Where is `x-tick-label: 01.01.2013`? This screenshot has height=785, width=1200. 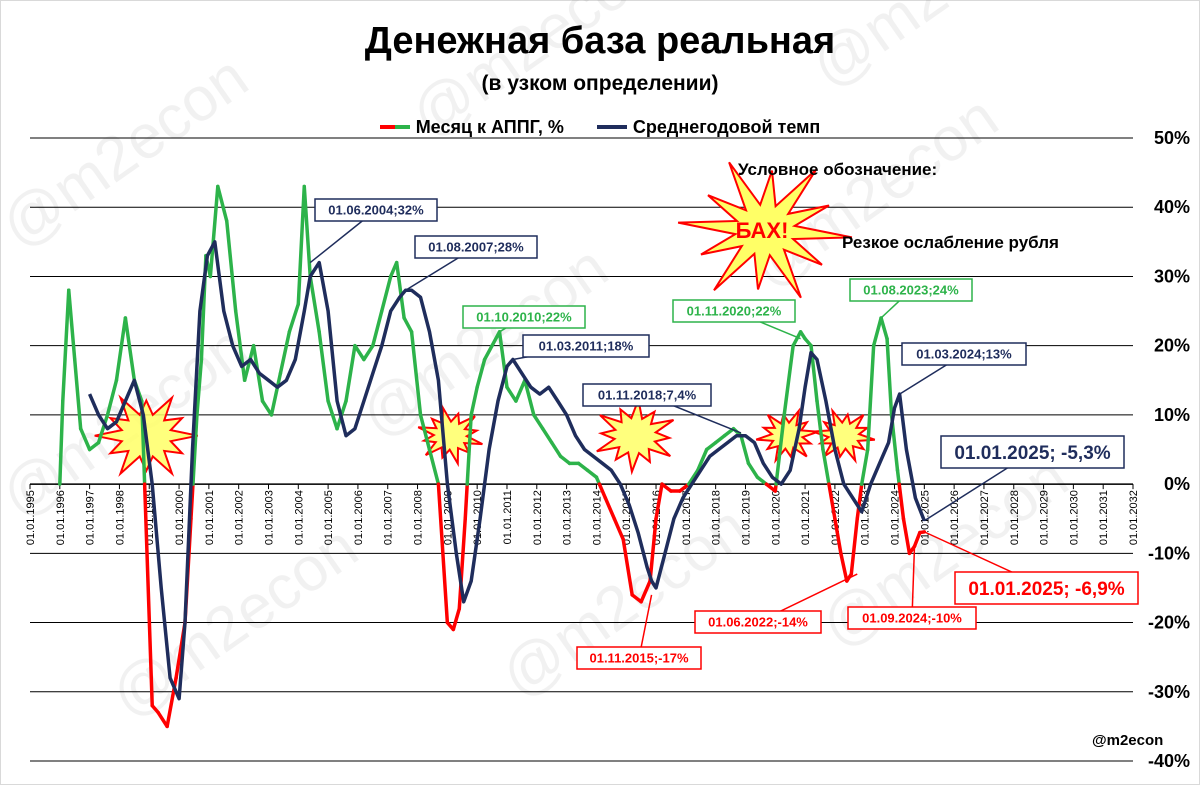
x-tick-label: 01.01.2013 is located at coordinates (568, 517).